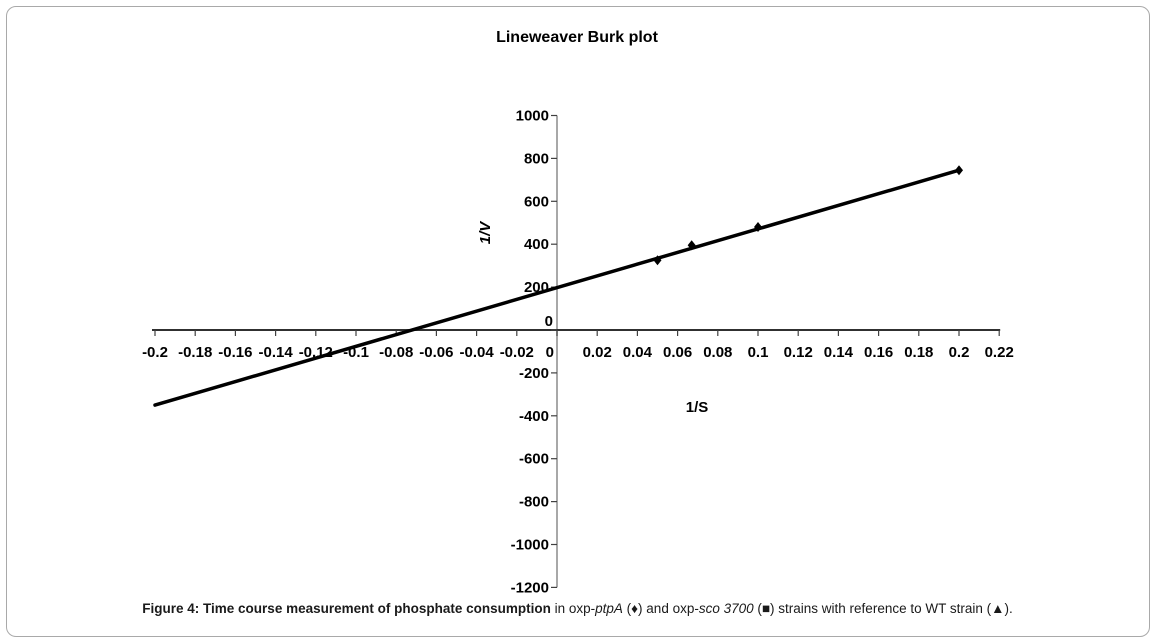 This screenshot has height=642, width=1155. Describe the element at coordinates (573, 608) in the screenshot. I see `caption-segment: in oxp-` at that location.